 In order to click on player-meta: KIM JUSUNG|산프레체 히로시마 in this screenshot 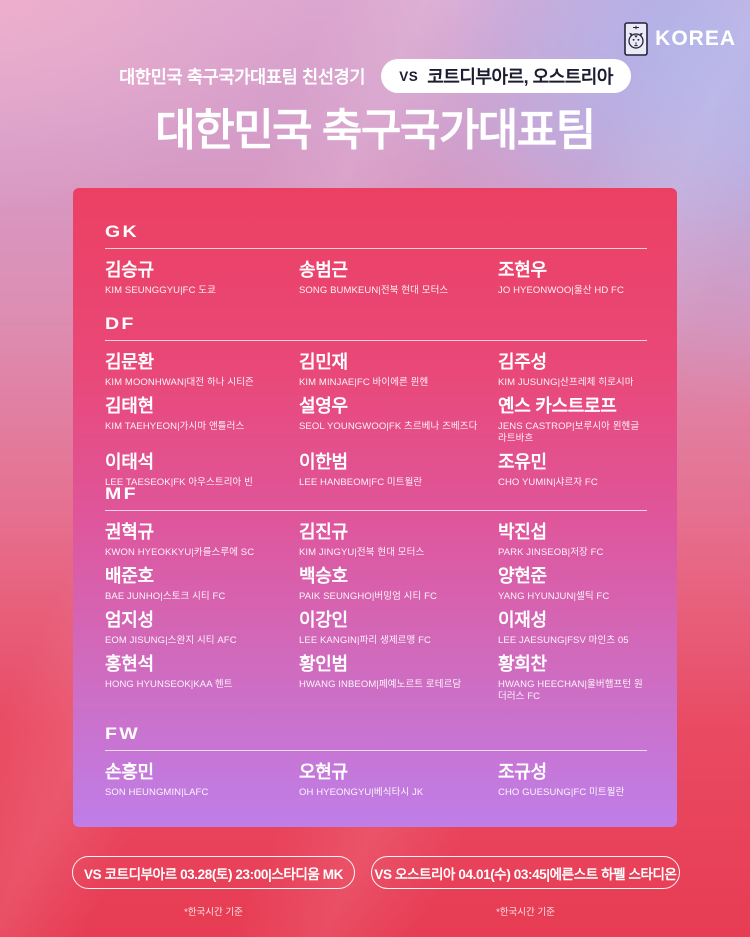, I will do `click(566, 382)`.